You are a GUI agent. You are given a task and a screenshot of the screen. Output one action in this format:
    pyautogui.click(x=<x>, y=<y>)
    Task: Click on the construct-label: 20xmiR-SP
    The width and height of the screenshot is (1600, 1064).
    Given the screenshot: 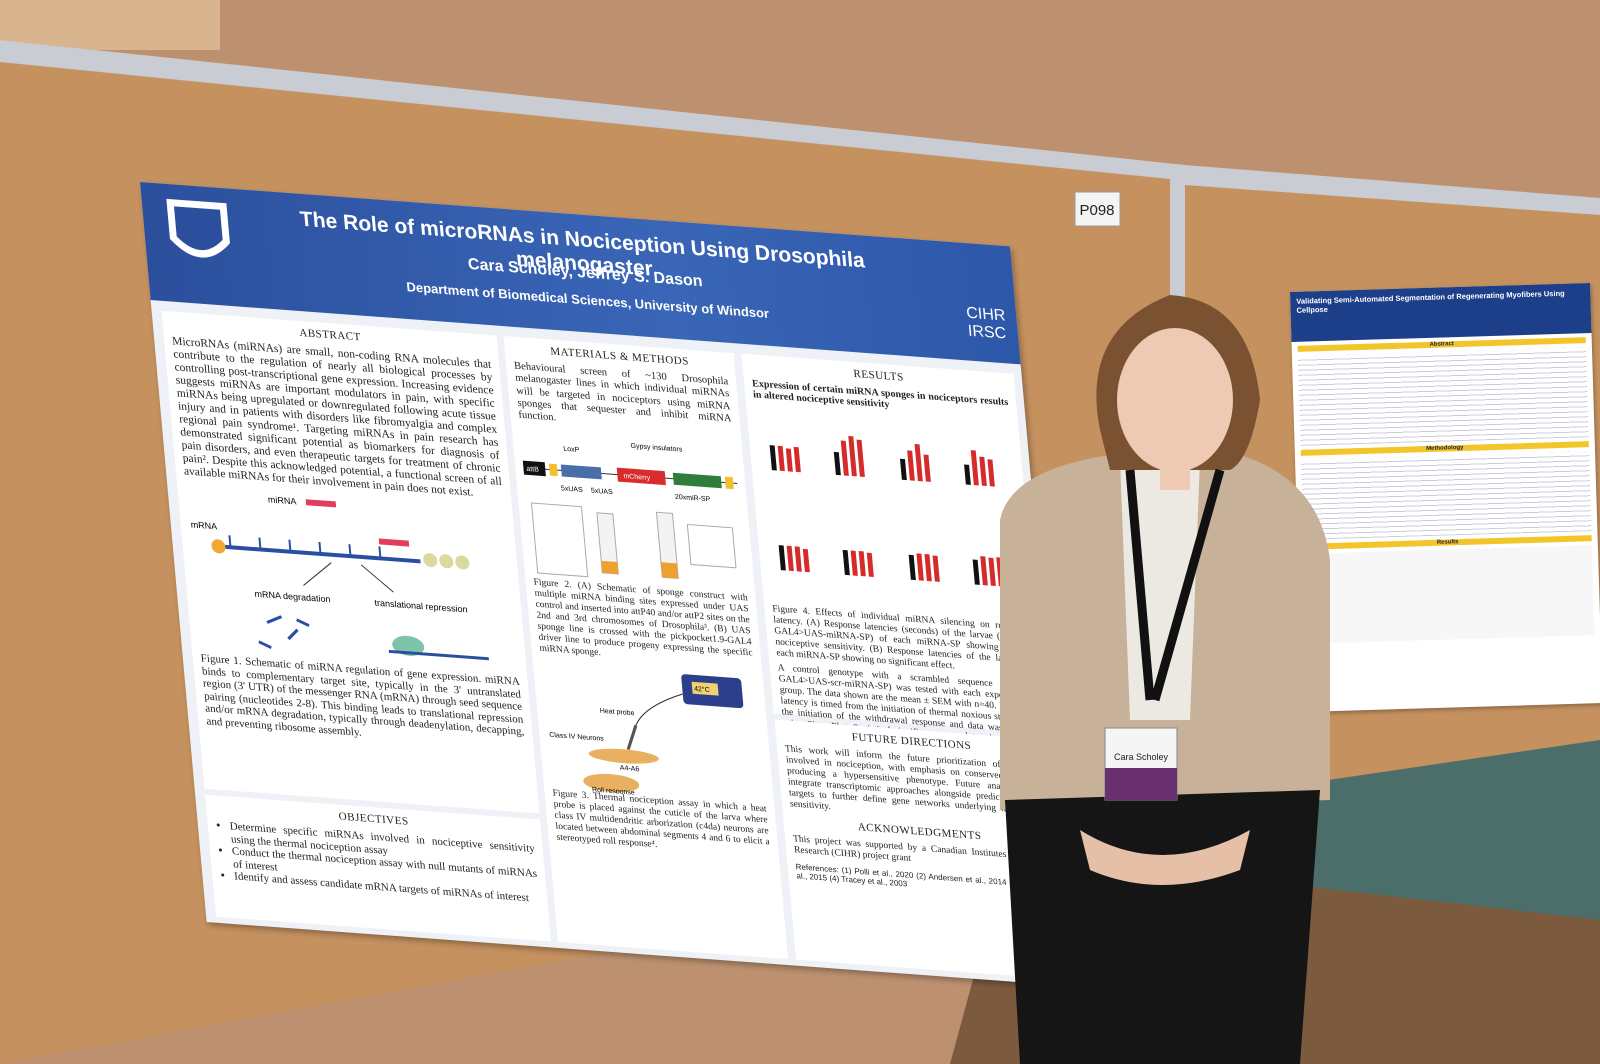 What is the action you would take?
    pyautogui.click(x=693, y=499)
    